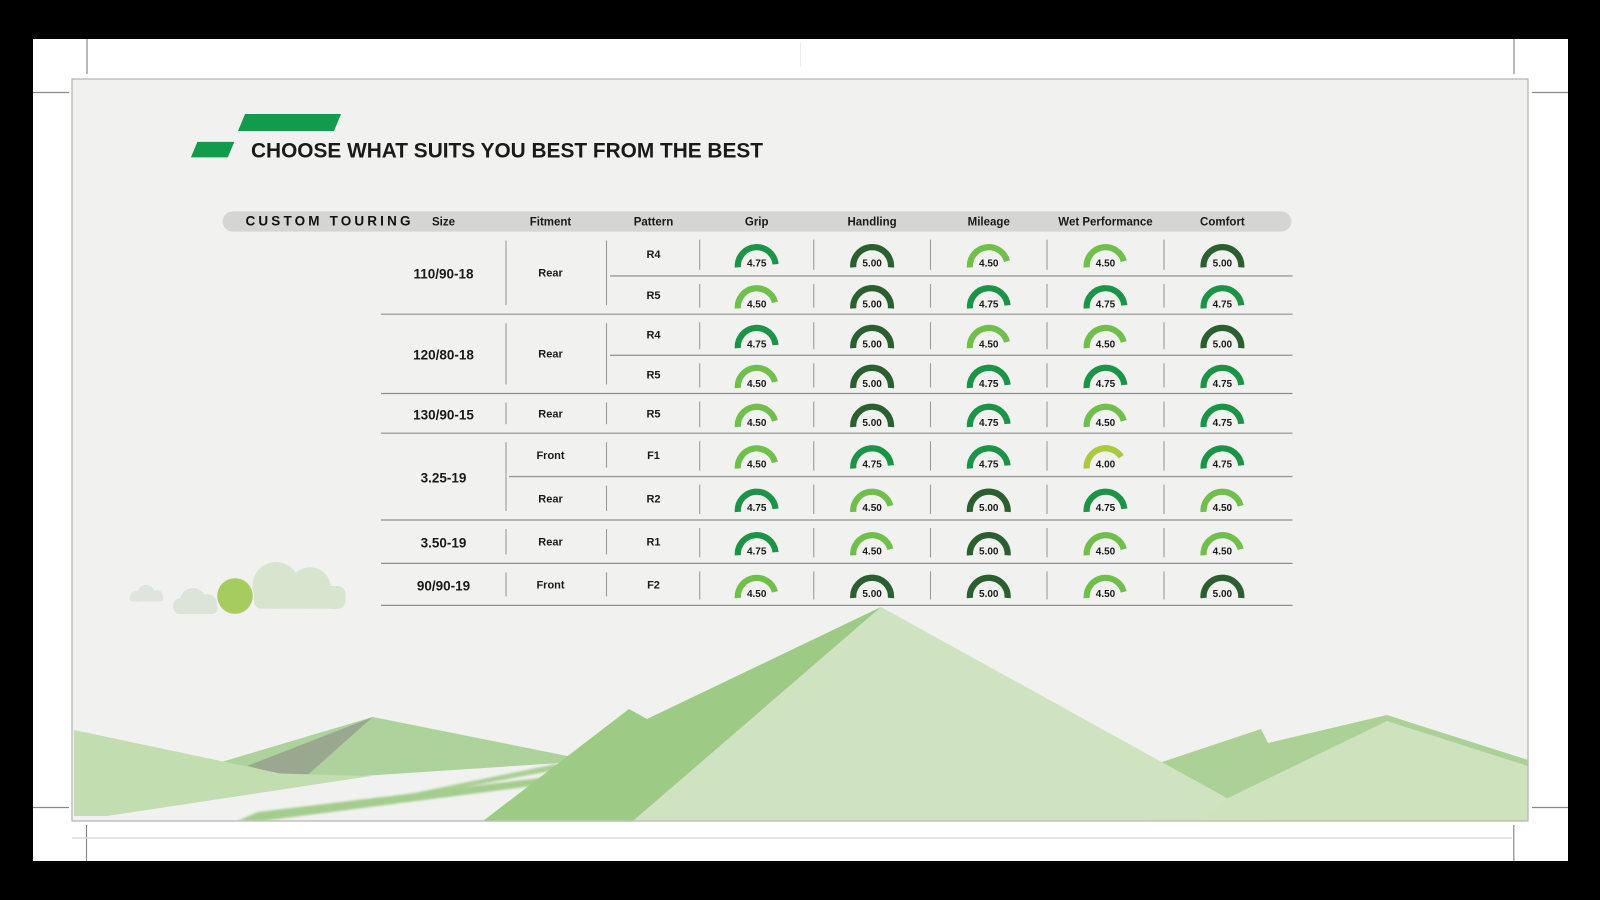 This screenshot has width=1600, height=900. What do you see at coordinates (443, 585) in the screenshot?
I see `svg-text: 90/90-19` at bounding box center [443, 585].